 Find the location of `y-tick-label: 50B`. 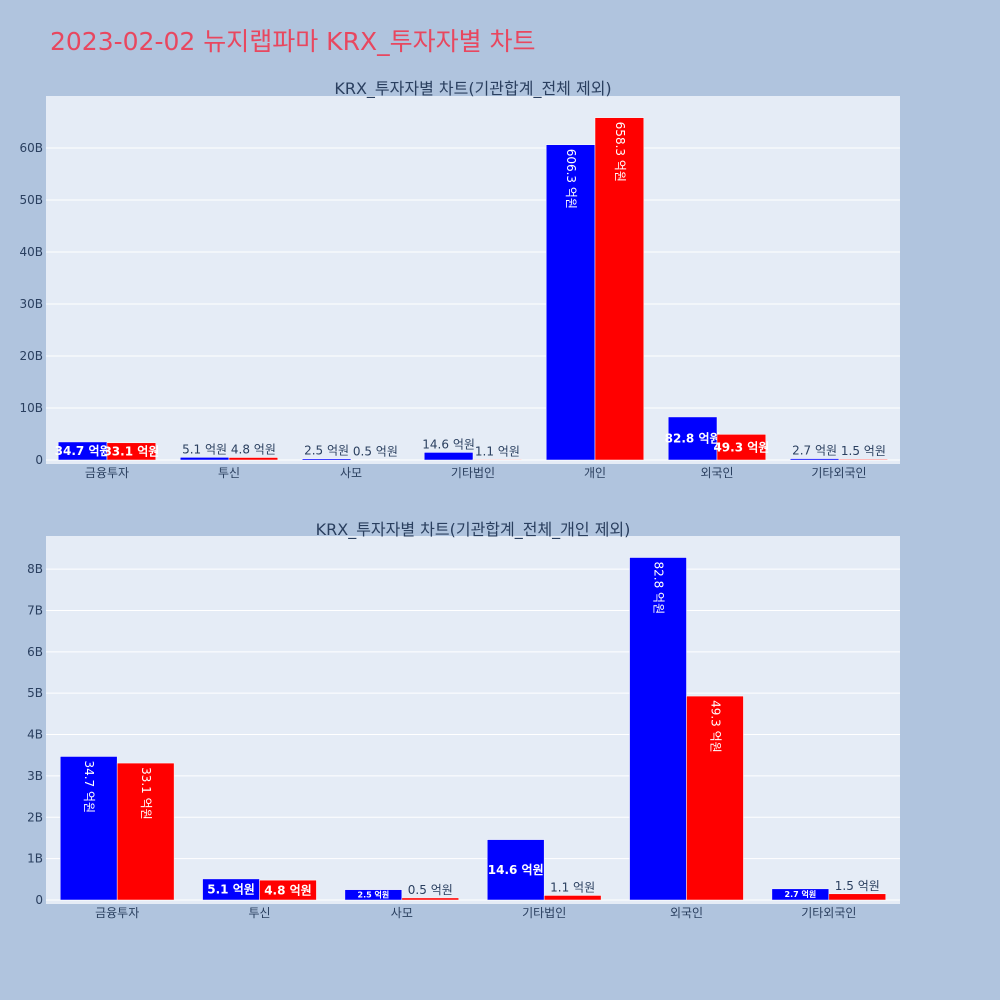

y-tick-label: 50B is located at coordinates (31, 200).